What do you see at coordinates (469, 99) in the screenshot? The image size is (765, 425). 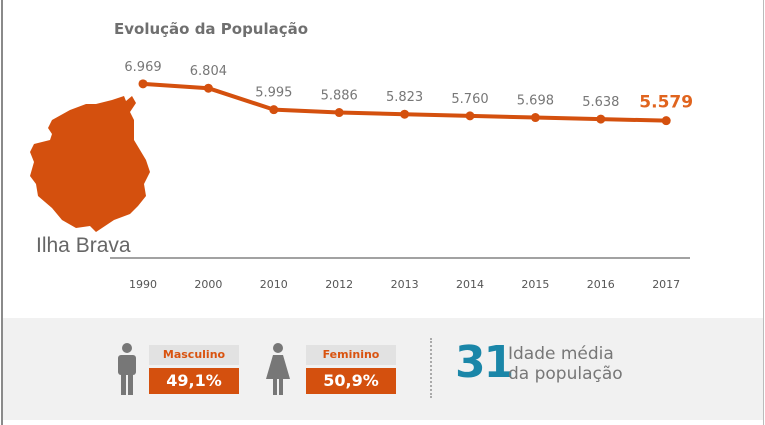 I see `data-label: 5.760` at bounding box center [469, 99].